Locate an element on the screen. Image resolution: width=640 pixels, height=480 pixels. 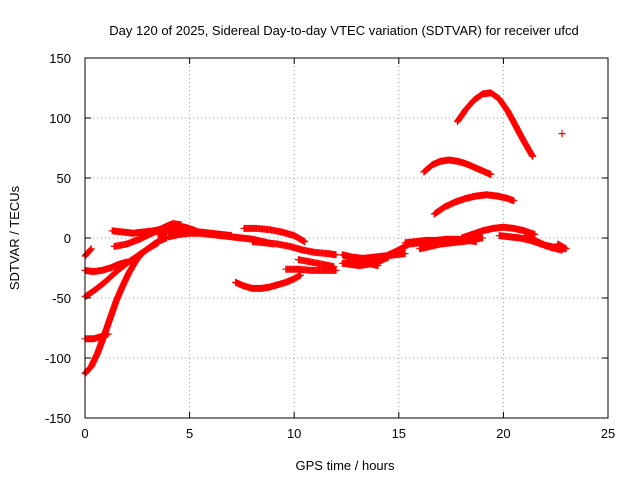
x-tick-label: 15 is located at coordinates (399, 433).